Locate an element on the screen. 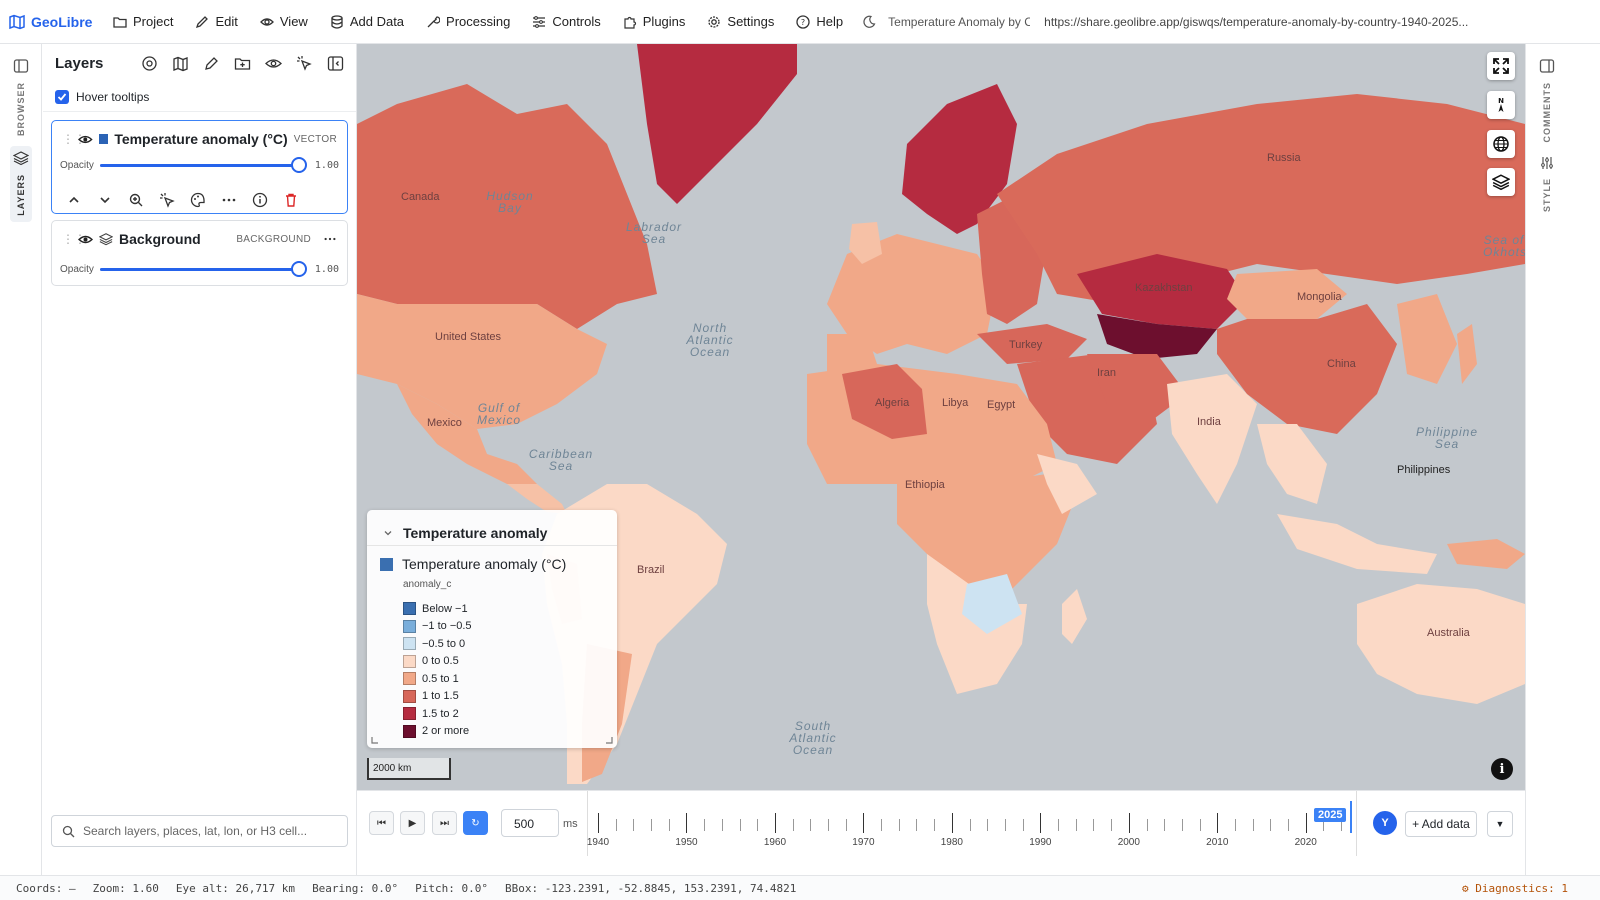  palette-icon is located at coordinates (198, 200).